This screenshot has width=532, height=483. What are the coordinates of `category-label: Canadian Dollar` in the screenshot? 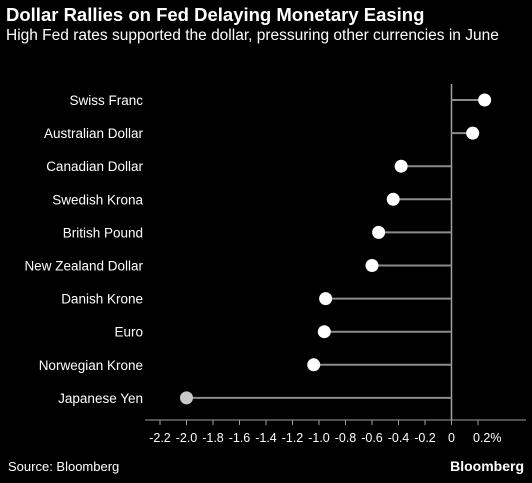 It's located at (94, 166).